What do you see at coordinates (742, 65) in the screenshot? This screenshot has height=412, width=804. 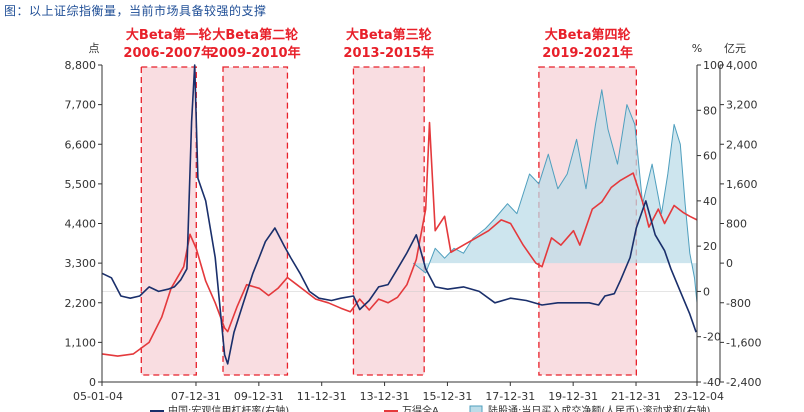 I see `y-right2-tick-label: 4,000` at bounding box center [742, 65].